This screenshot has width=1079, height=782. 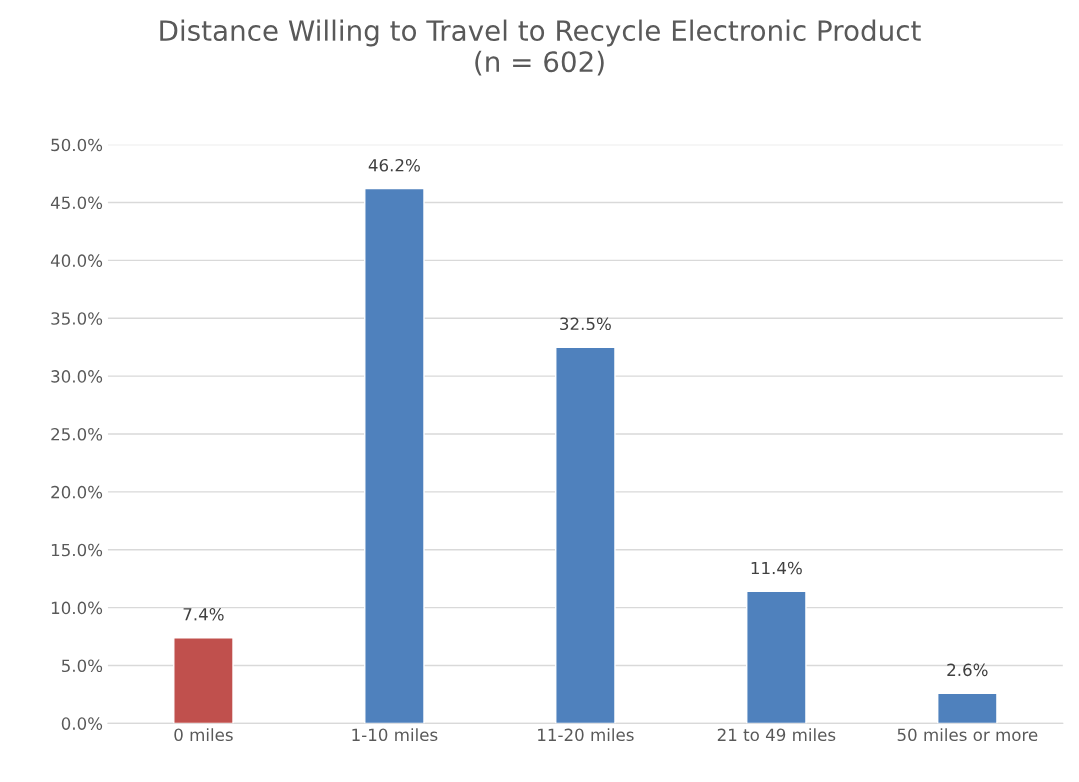 What do you see at coordinates (76, 260) in the screenshot?
I see `y-tick-label: 40.0%` at bounding box center [76, 260].